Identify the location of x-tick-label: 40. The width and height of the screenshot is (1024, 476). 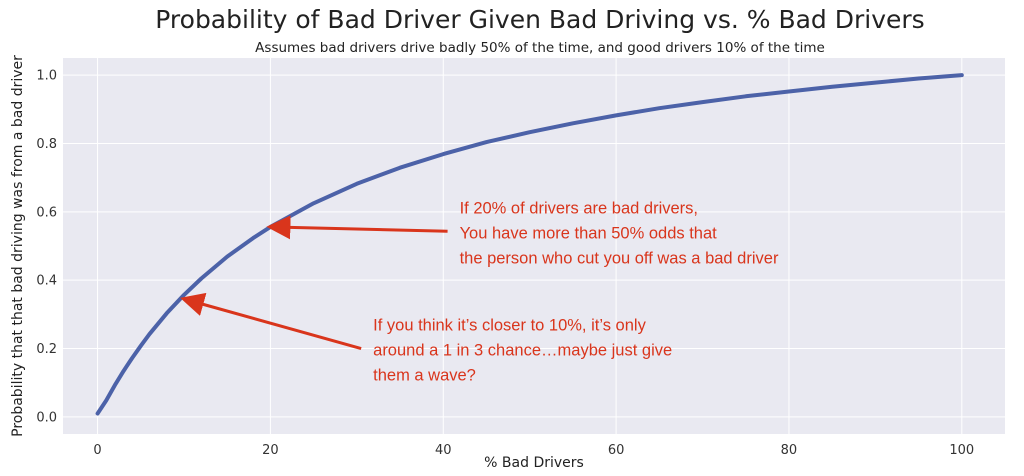
(443, 450).